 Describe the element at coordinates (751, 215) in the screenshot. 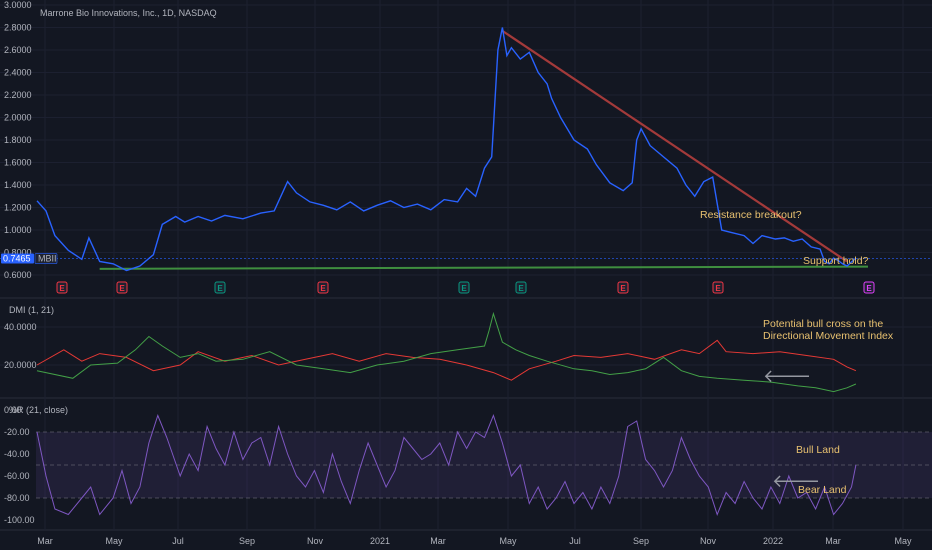

I see `annotation-resistance: Resistance breakout?` at that location.